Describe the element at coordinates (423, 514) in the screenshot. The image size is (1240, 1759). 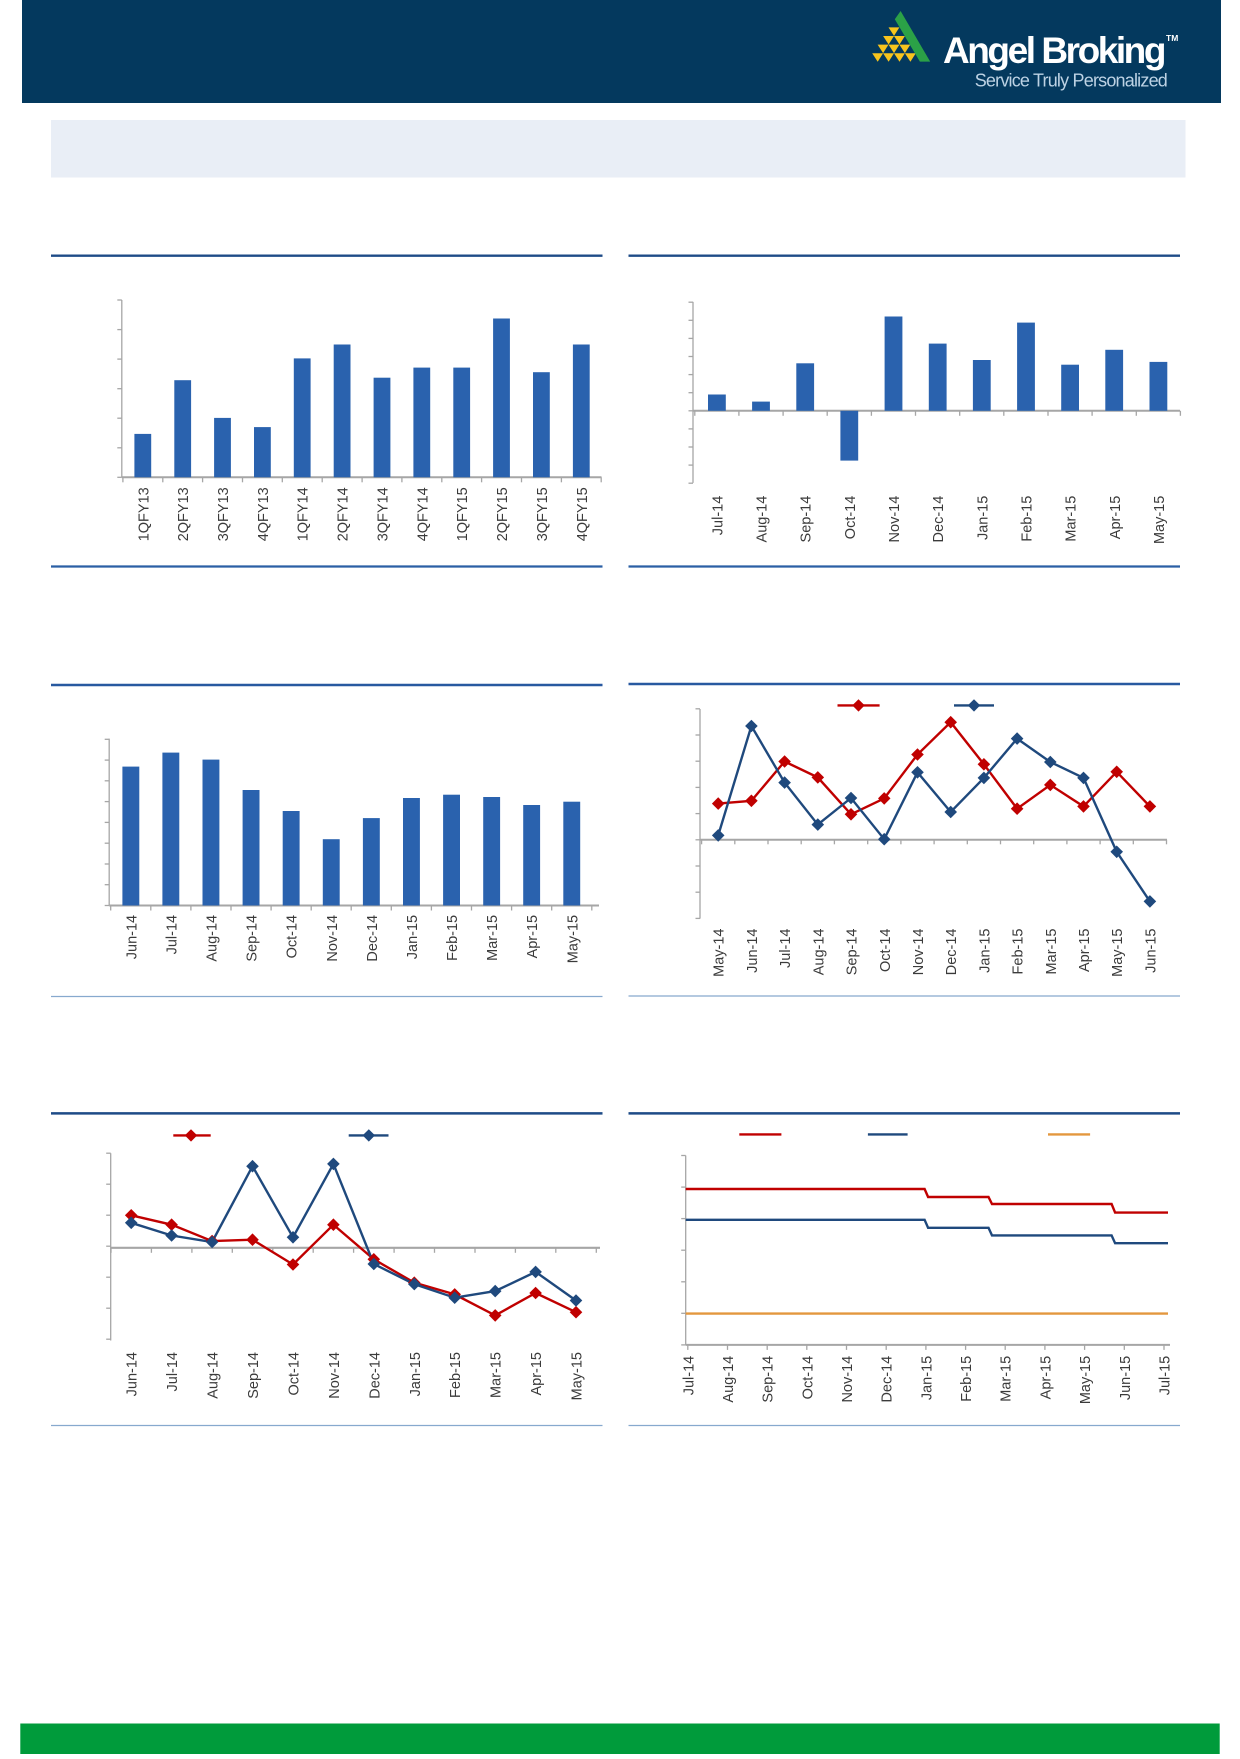
I see `svg-text: 4QFY14` at that location.